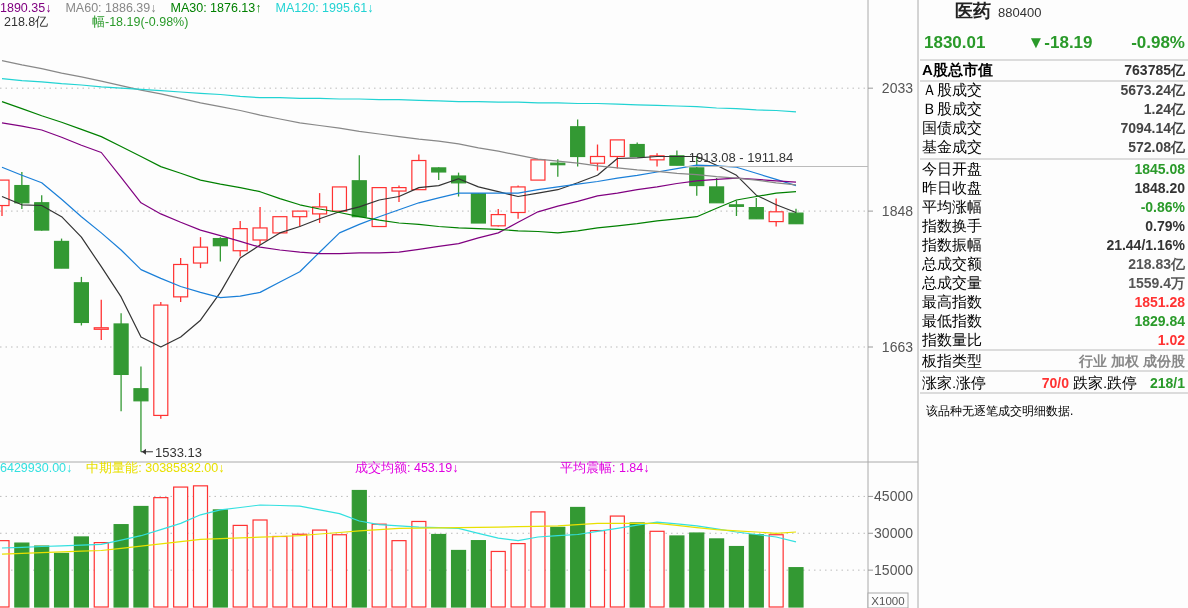 The image size is (1188, 608). What do you see at coordinates (1155, 70) in the screenshot?
I see `text: 763785亿` at bounding box center [1155, 70].